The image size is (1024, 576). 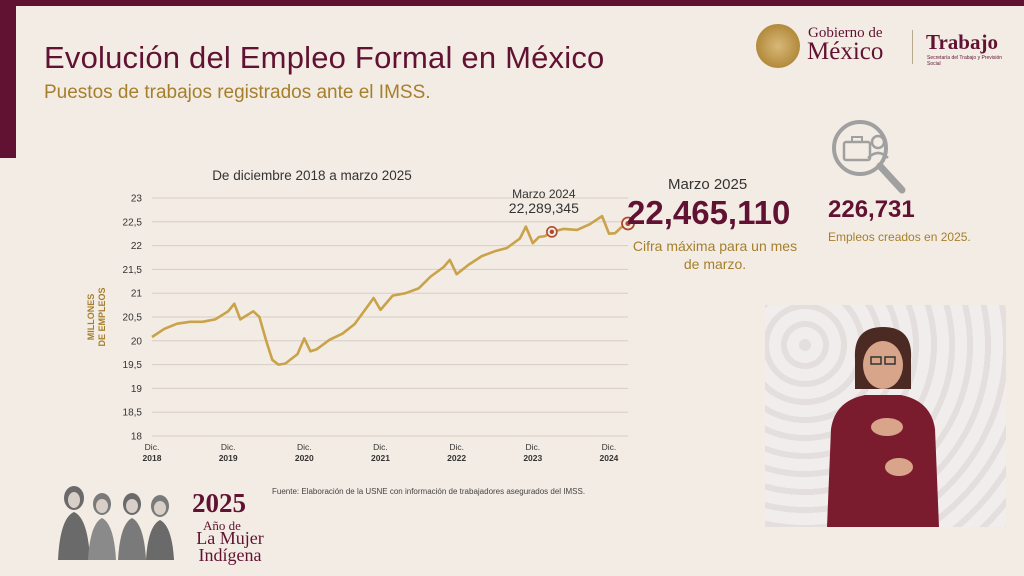 I want to click on badge-line1: Año de, so click(x=222, y=525).